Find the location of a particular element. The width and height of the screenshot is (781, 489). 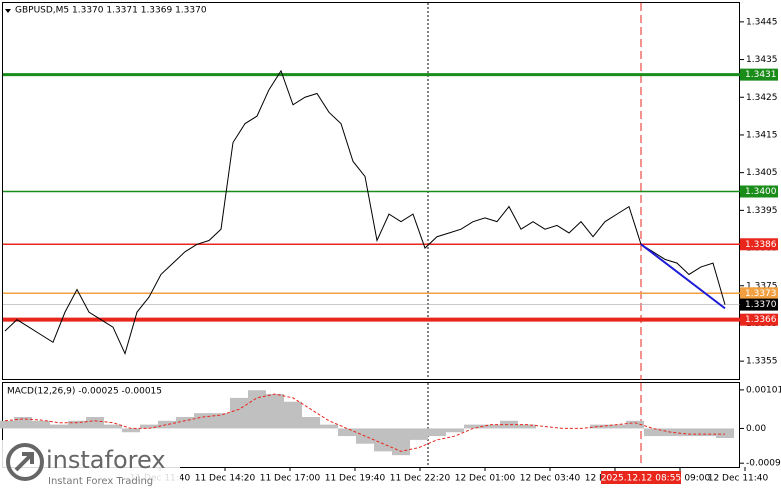

level-label: 1.3373 is located at coordinates (761, 294).